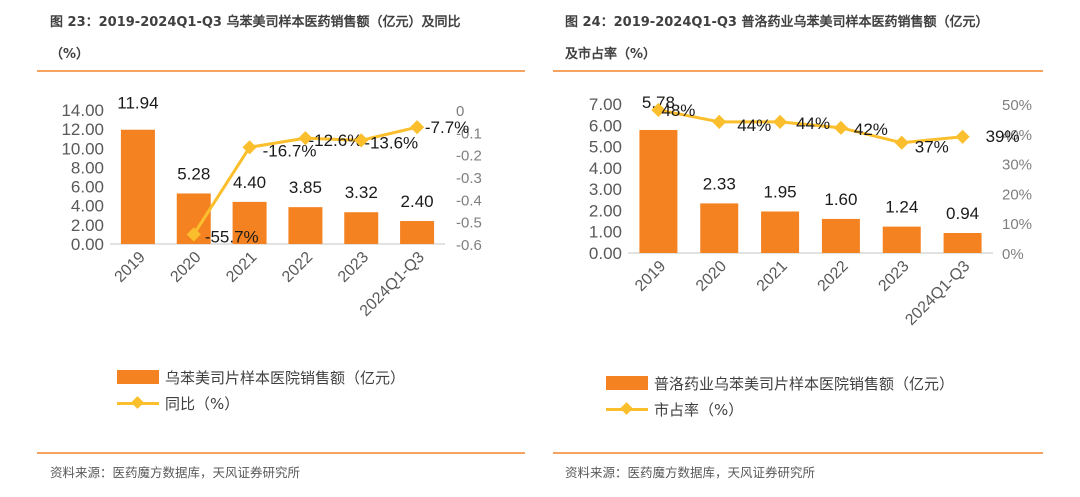 The image size is (1080, 497). Describe the element at coordinates (447, 127) in the screenshot. I see `line-data-label: -7.7%` at that location.